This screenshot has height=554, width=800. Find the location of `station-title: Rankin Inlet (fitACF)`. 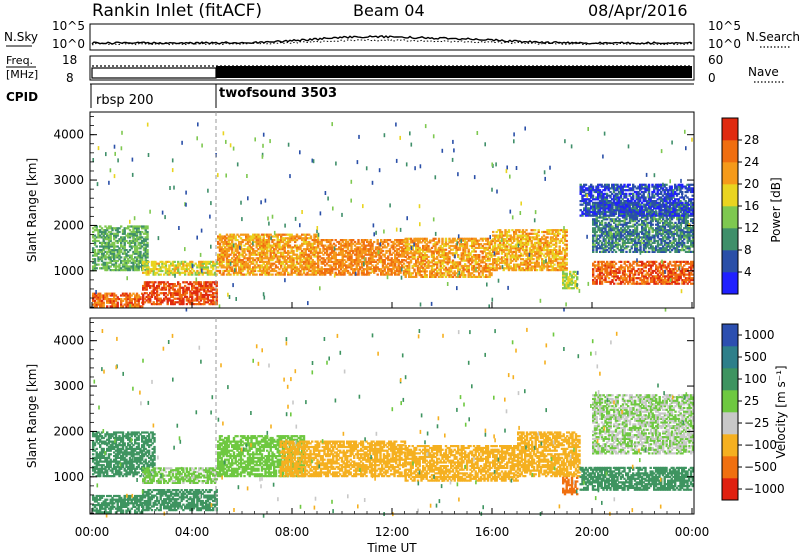

station-title: Rankin Inlet (fitACF) is located at coordinates (177, 11).